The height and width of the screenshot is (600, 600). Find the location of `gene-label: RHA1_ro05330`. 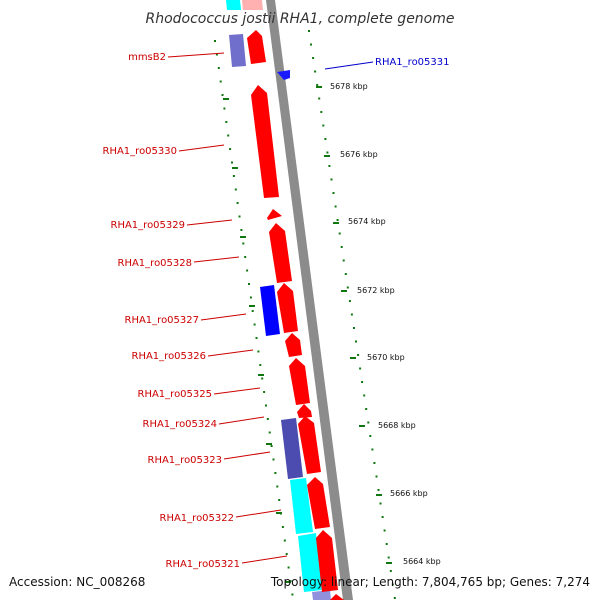

gene-label: RHA1_ro05330 is located at coordinates (140, 151).